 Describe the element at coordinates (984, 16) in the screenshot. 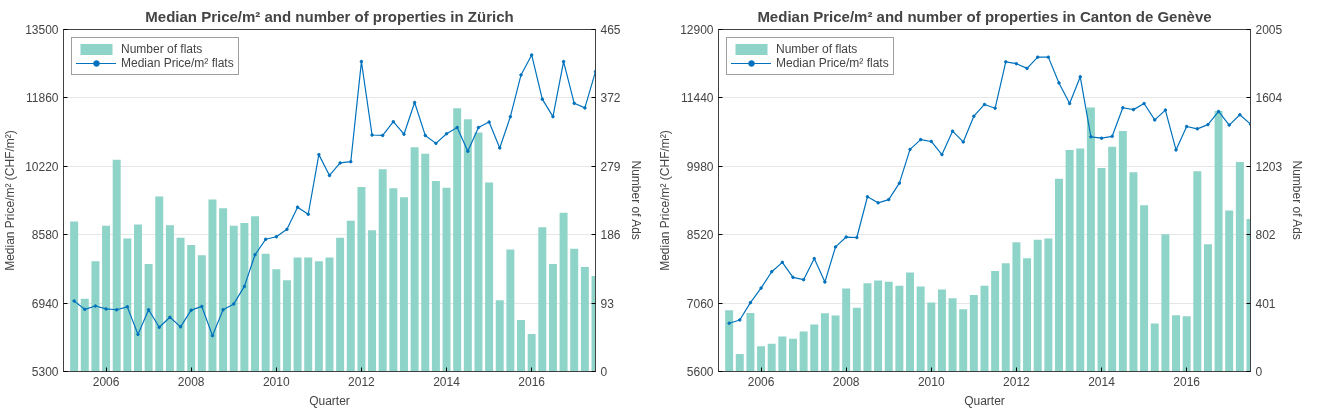

I see `chart-title: Median Price/m² and number of properties in Canton de Genève` at that location.